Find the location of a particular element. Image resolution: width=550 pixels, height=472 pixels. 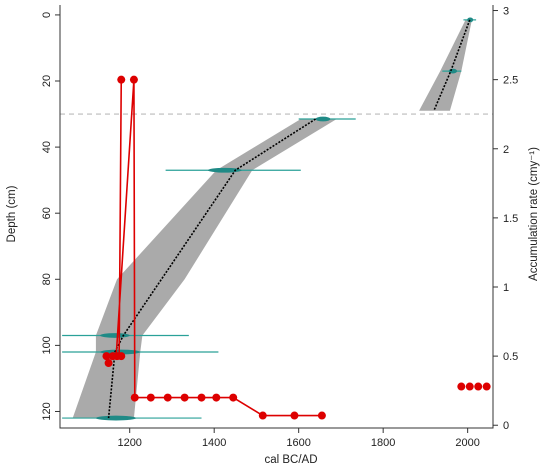

rate-tick-label: 1 is located at coordinates (506, 288).